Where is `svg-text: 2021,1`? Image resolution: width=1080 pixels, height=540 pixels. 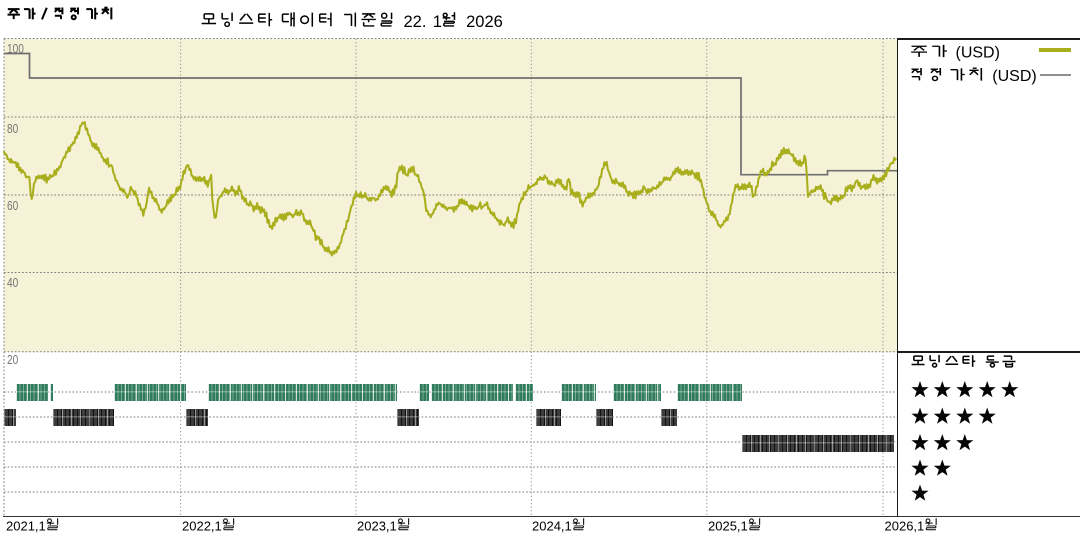
svg-text: 2021,1 is located at coordinates (26, 525).